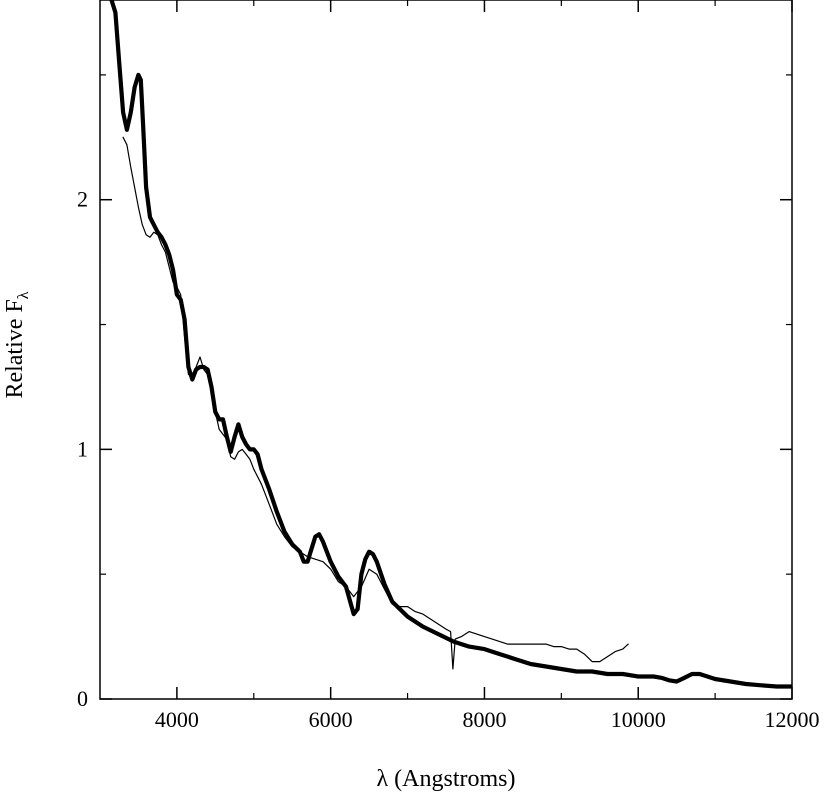 This screenshot has width=830, height=795. What do you see at coordinates (15, 348) in the screenshot?
I see `y-axis-label-main: Relative F` at bounding box center [15, 348].